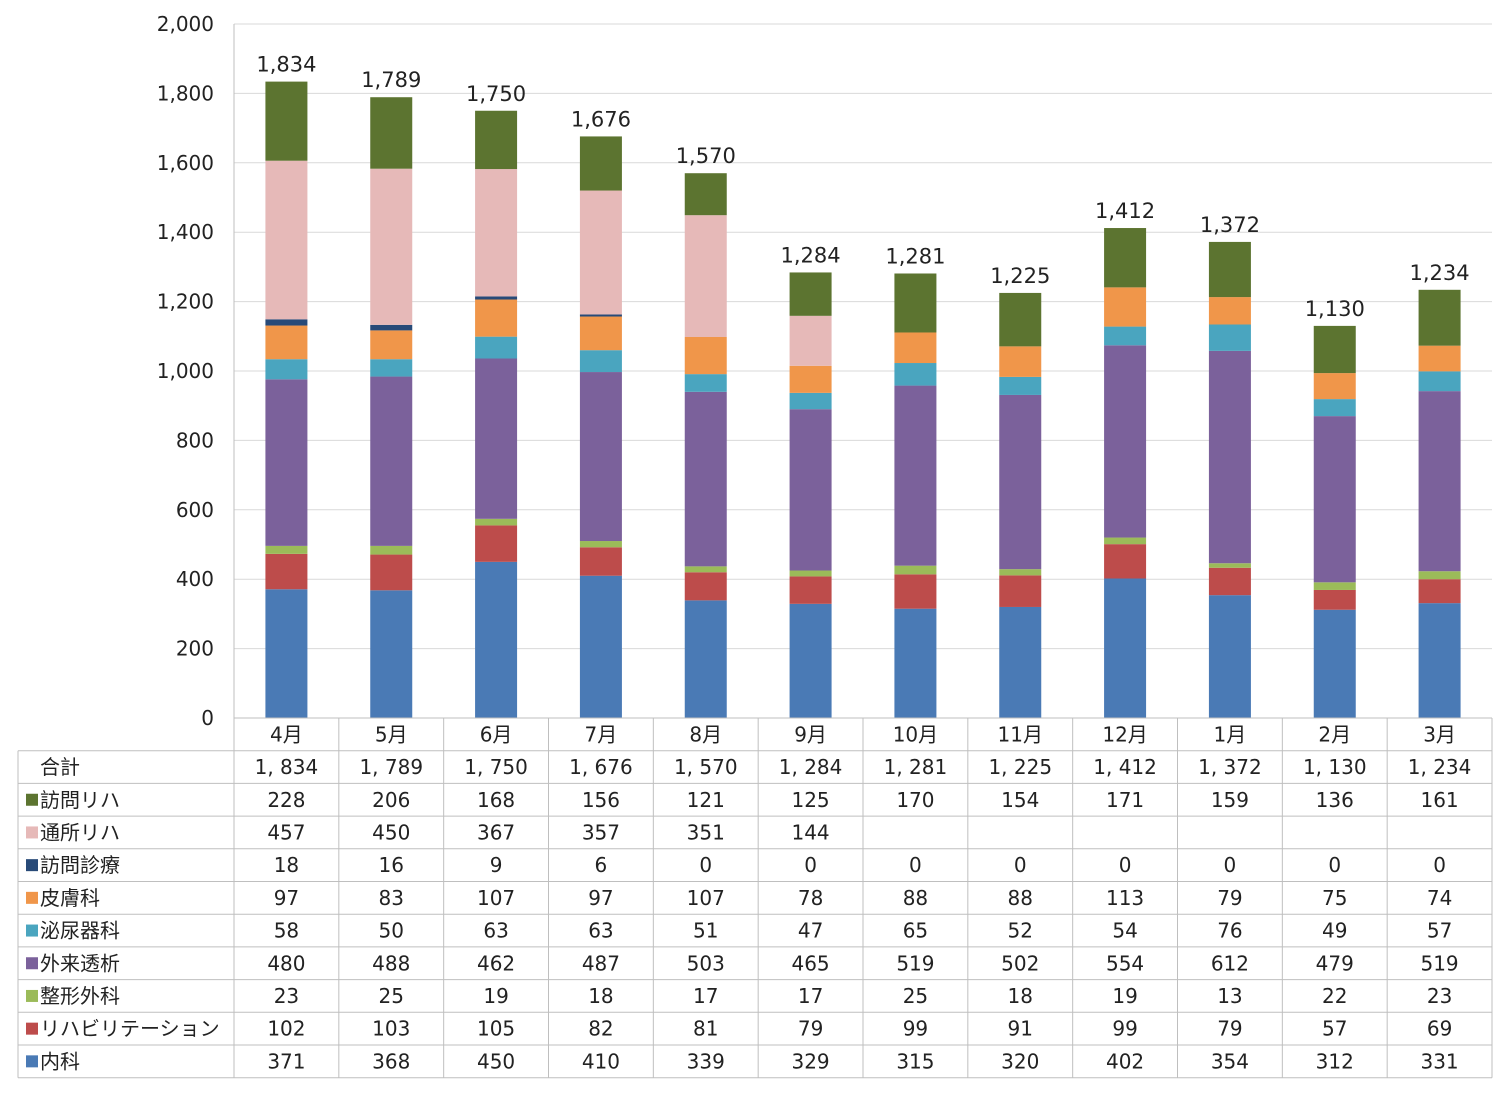 Image resolution: width=1500 pixels, height=1094 pixels. I want to click on table-cell: 1, 570, so click(706, 767).